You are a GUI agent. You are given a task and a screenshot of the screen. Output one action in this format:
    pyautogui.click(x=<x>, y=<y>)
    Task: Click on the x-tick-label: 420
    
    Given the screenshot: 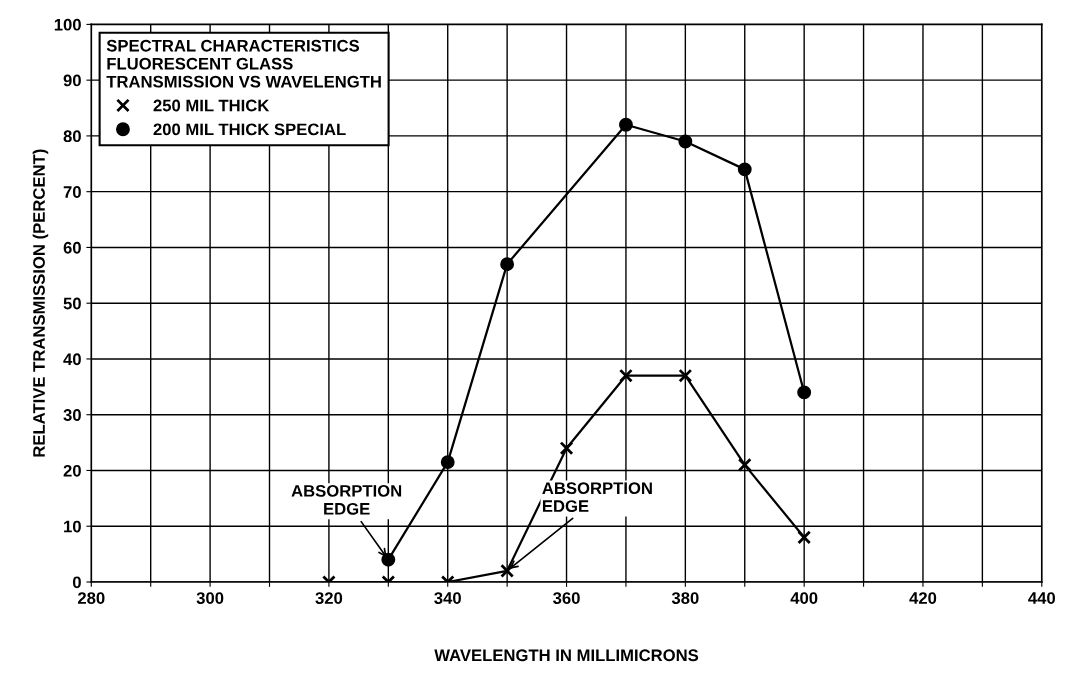 What is the action you would take?
    pyautogui.click(x=923, y=598)
    